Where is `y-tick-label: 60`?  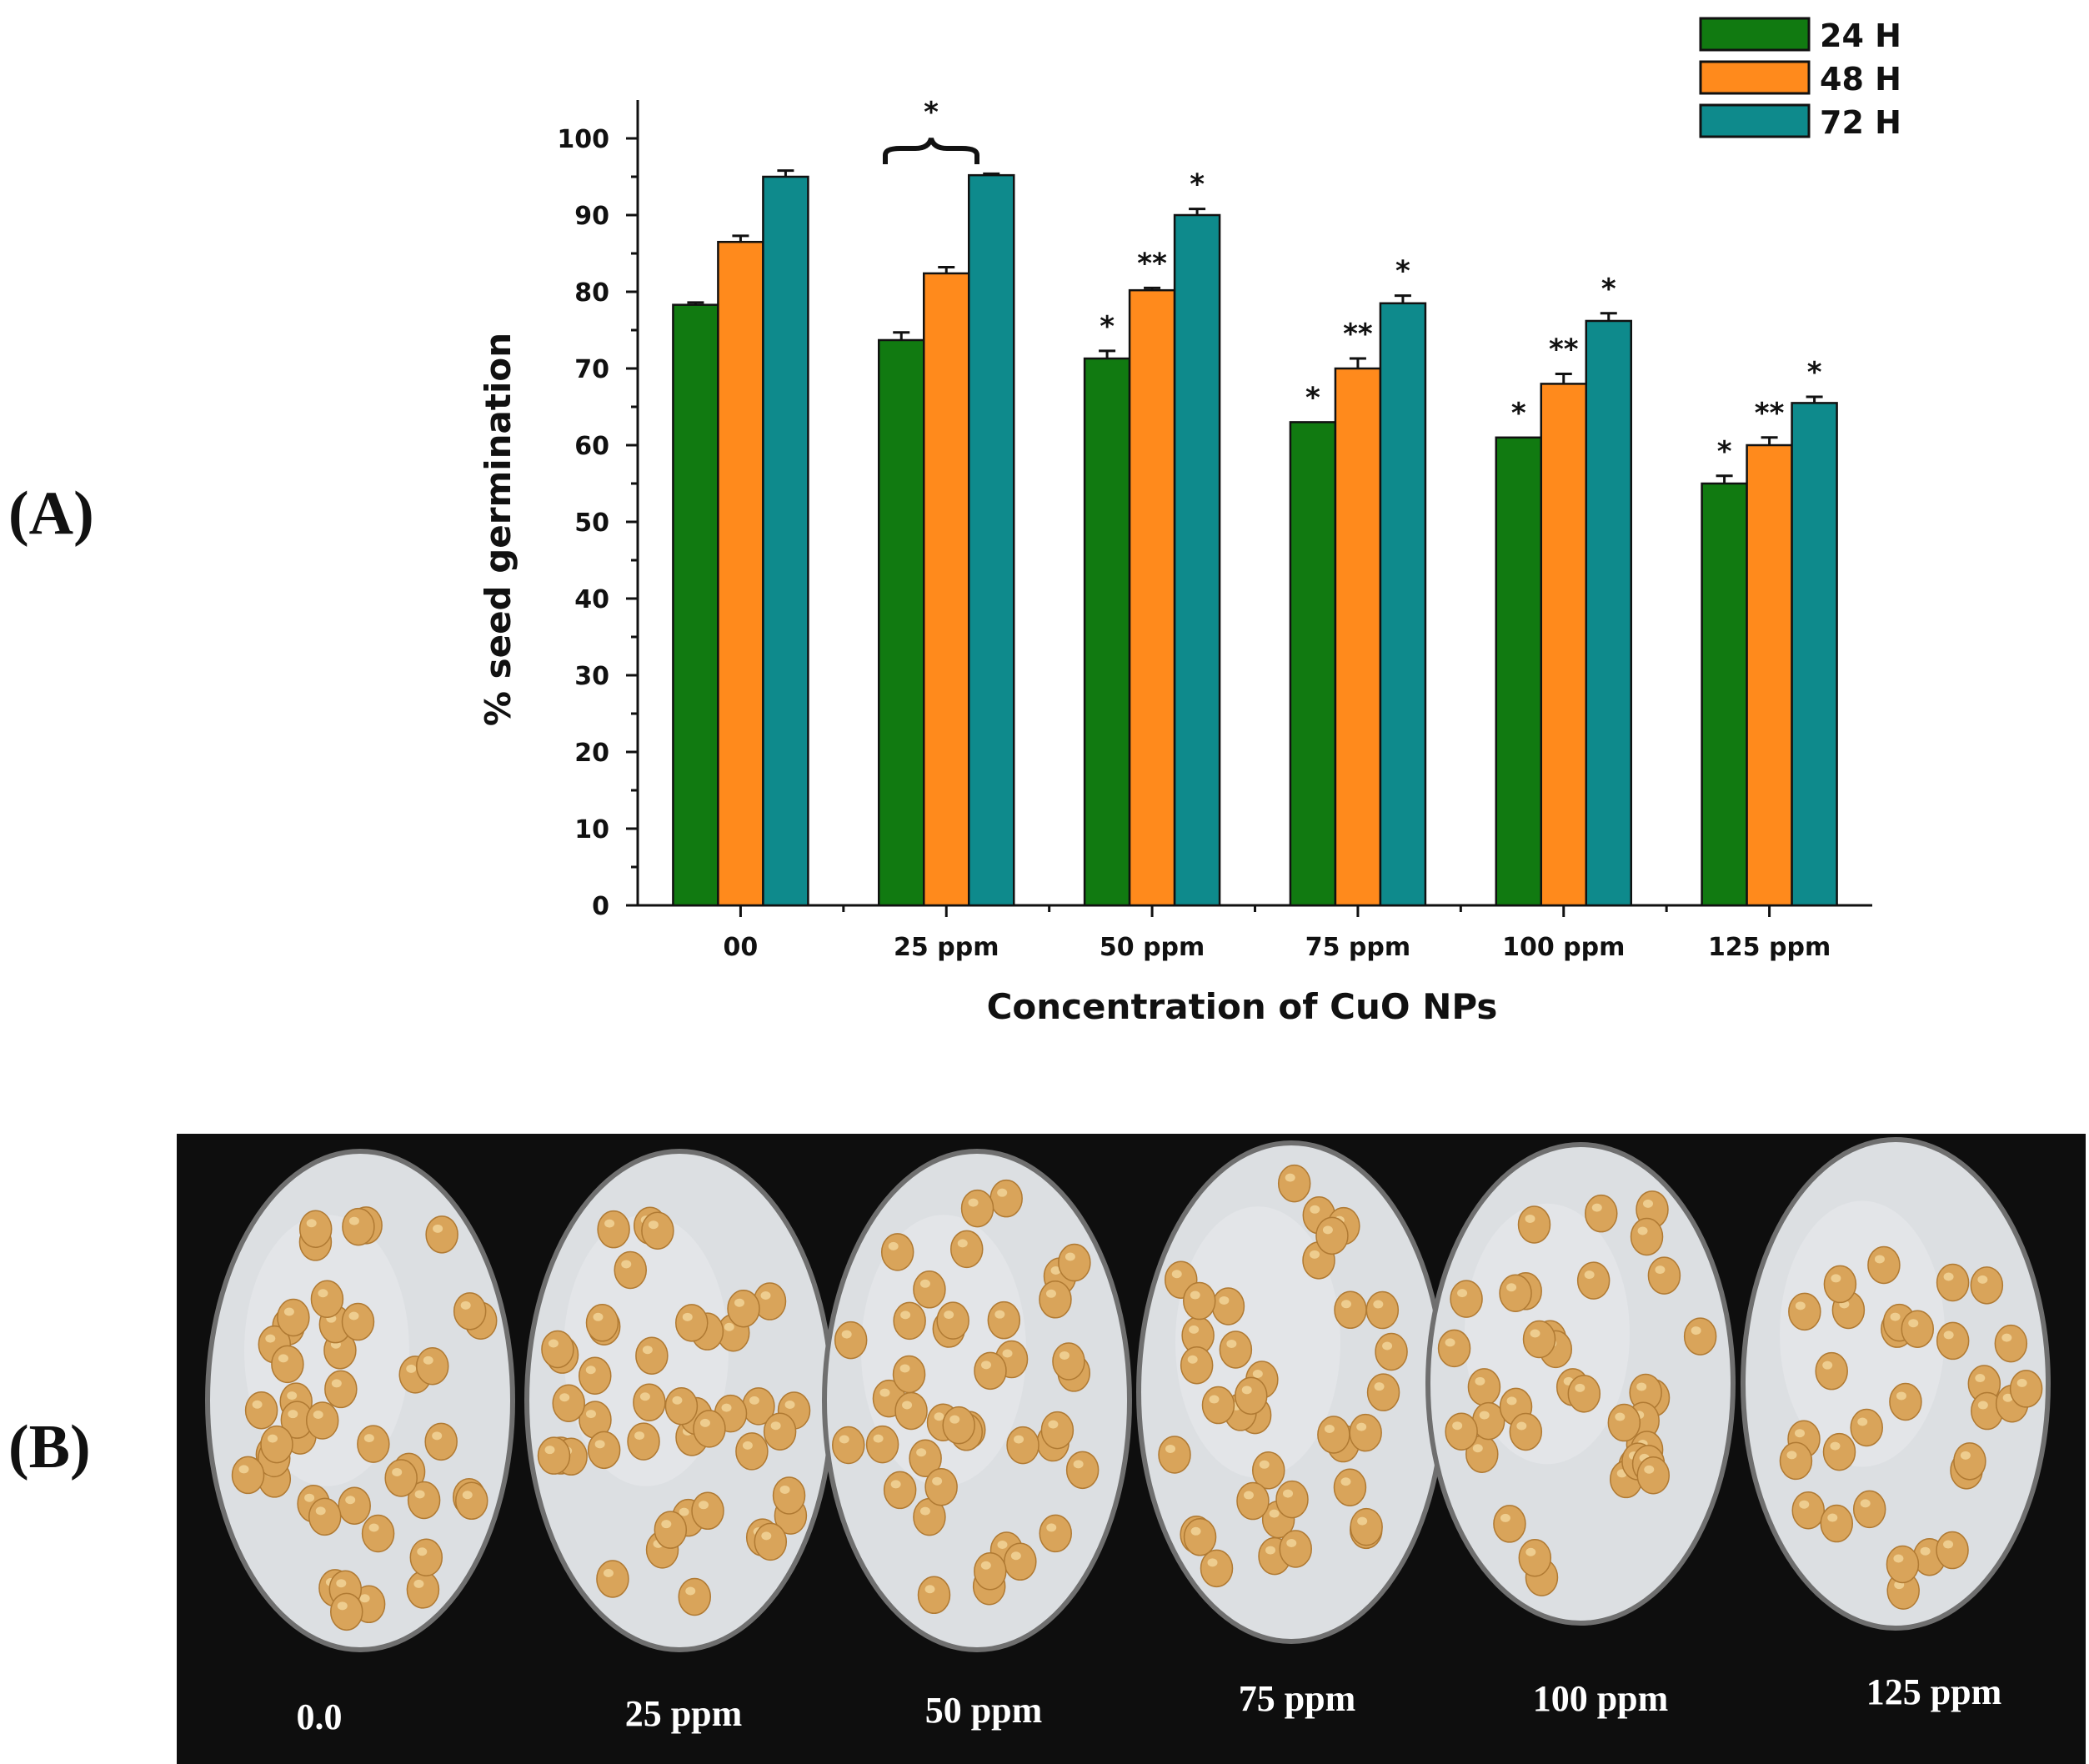
y-tick-label: 60 is located at coordinates (591, 446).